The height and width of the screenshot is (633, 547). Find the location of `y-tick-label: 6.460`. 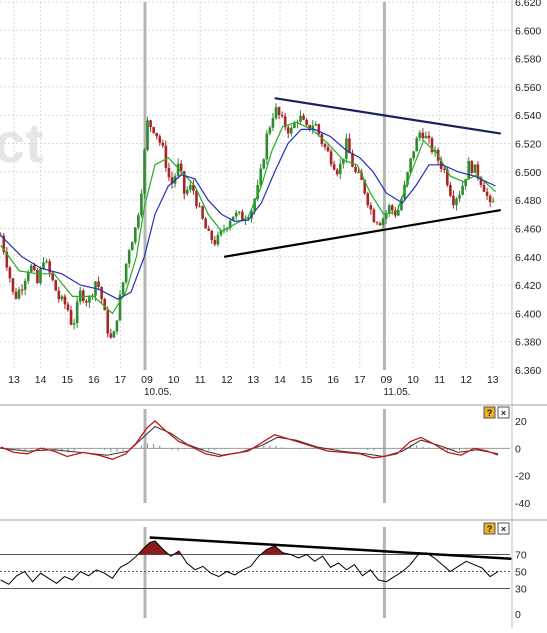

y-tick-label: 6.460 is located at coordinates (528, 229).